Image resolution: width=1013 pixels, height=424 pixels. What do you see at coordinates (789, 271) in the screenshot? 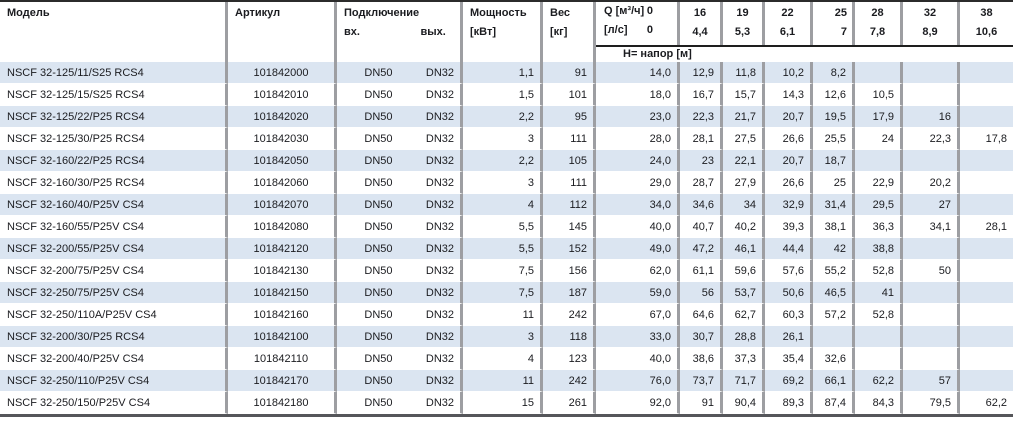
I see `head-value-cell: 57,6` at bounding box center [789, 271].